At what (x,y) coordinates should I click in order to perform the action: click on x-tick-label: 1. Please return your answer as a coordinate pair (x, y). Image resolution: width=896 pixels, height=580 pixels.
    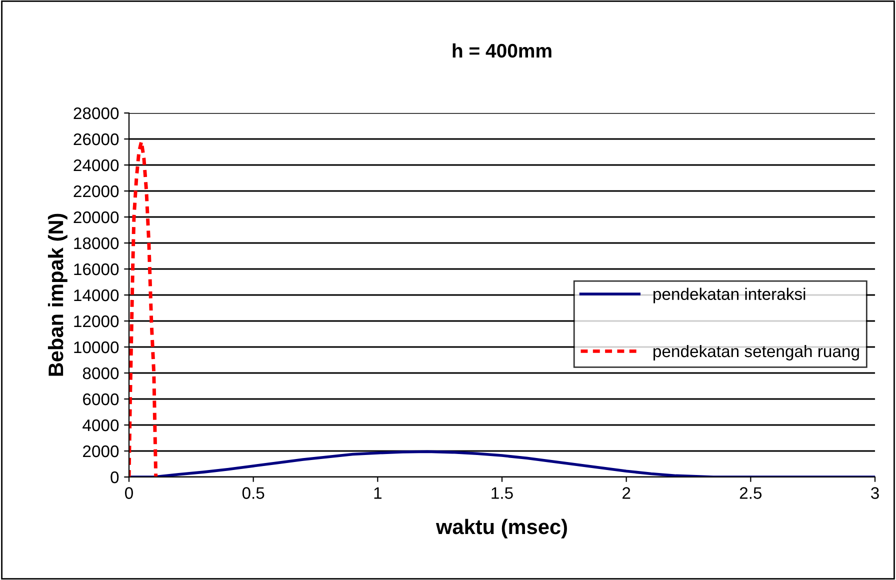
    Looking at the image, I should click on (378, 493).